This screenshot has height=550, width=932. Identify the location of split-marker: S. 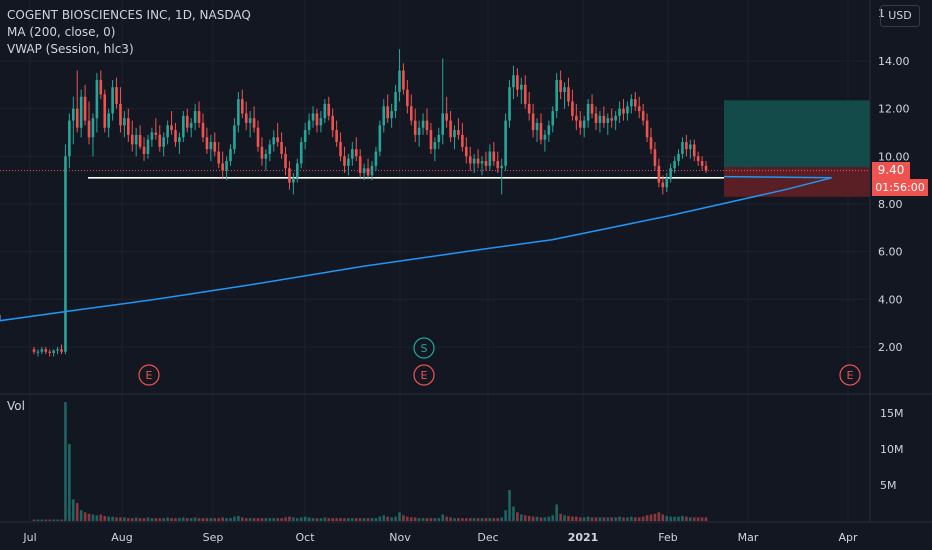
(424, 348).